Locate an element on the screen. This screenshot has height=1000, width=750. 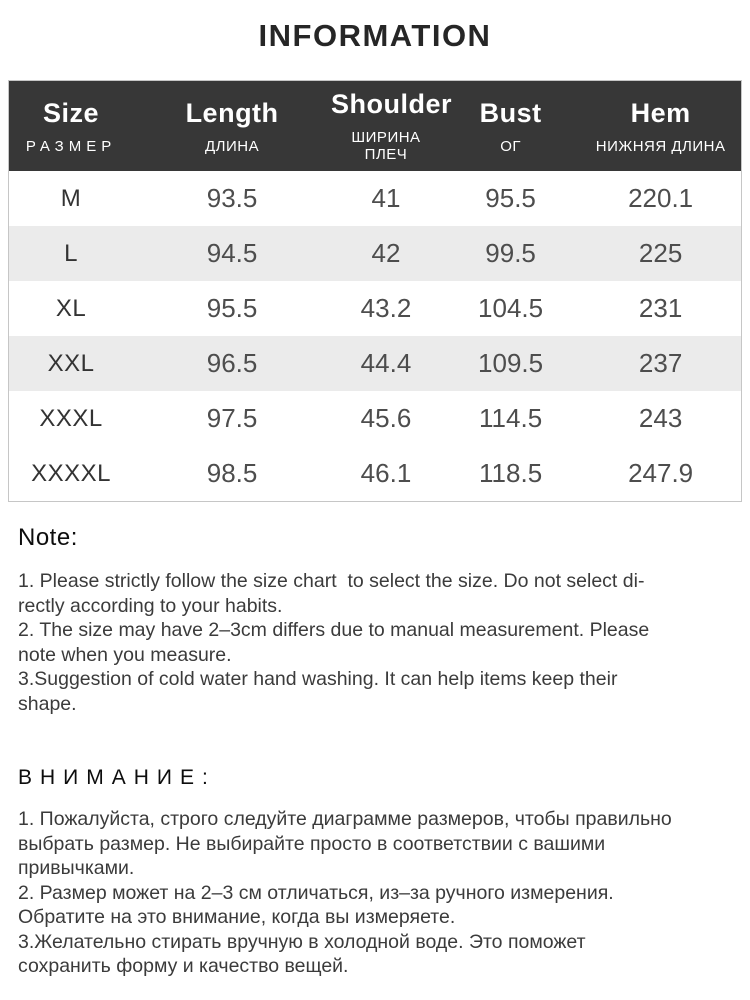
cell-hem: 243 is located at coordinates (660, 418).